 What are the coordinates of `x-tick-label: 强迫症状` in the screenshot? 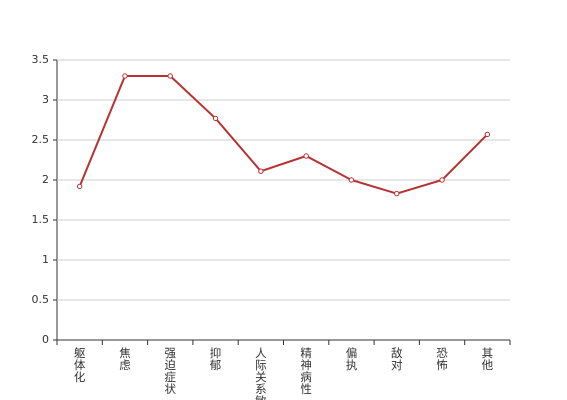 It's located at (170, 371).